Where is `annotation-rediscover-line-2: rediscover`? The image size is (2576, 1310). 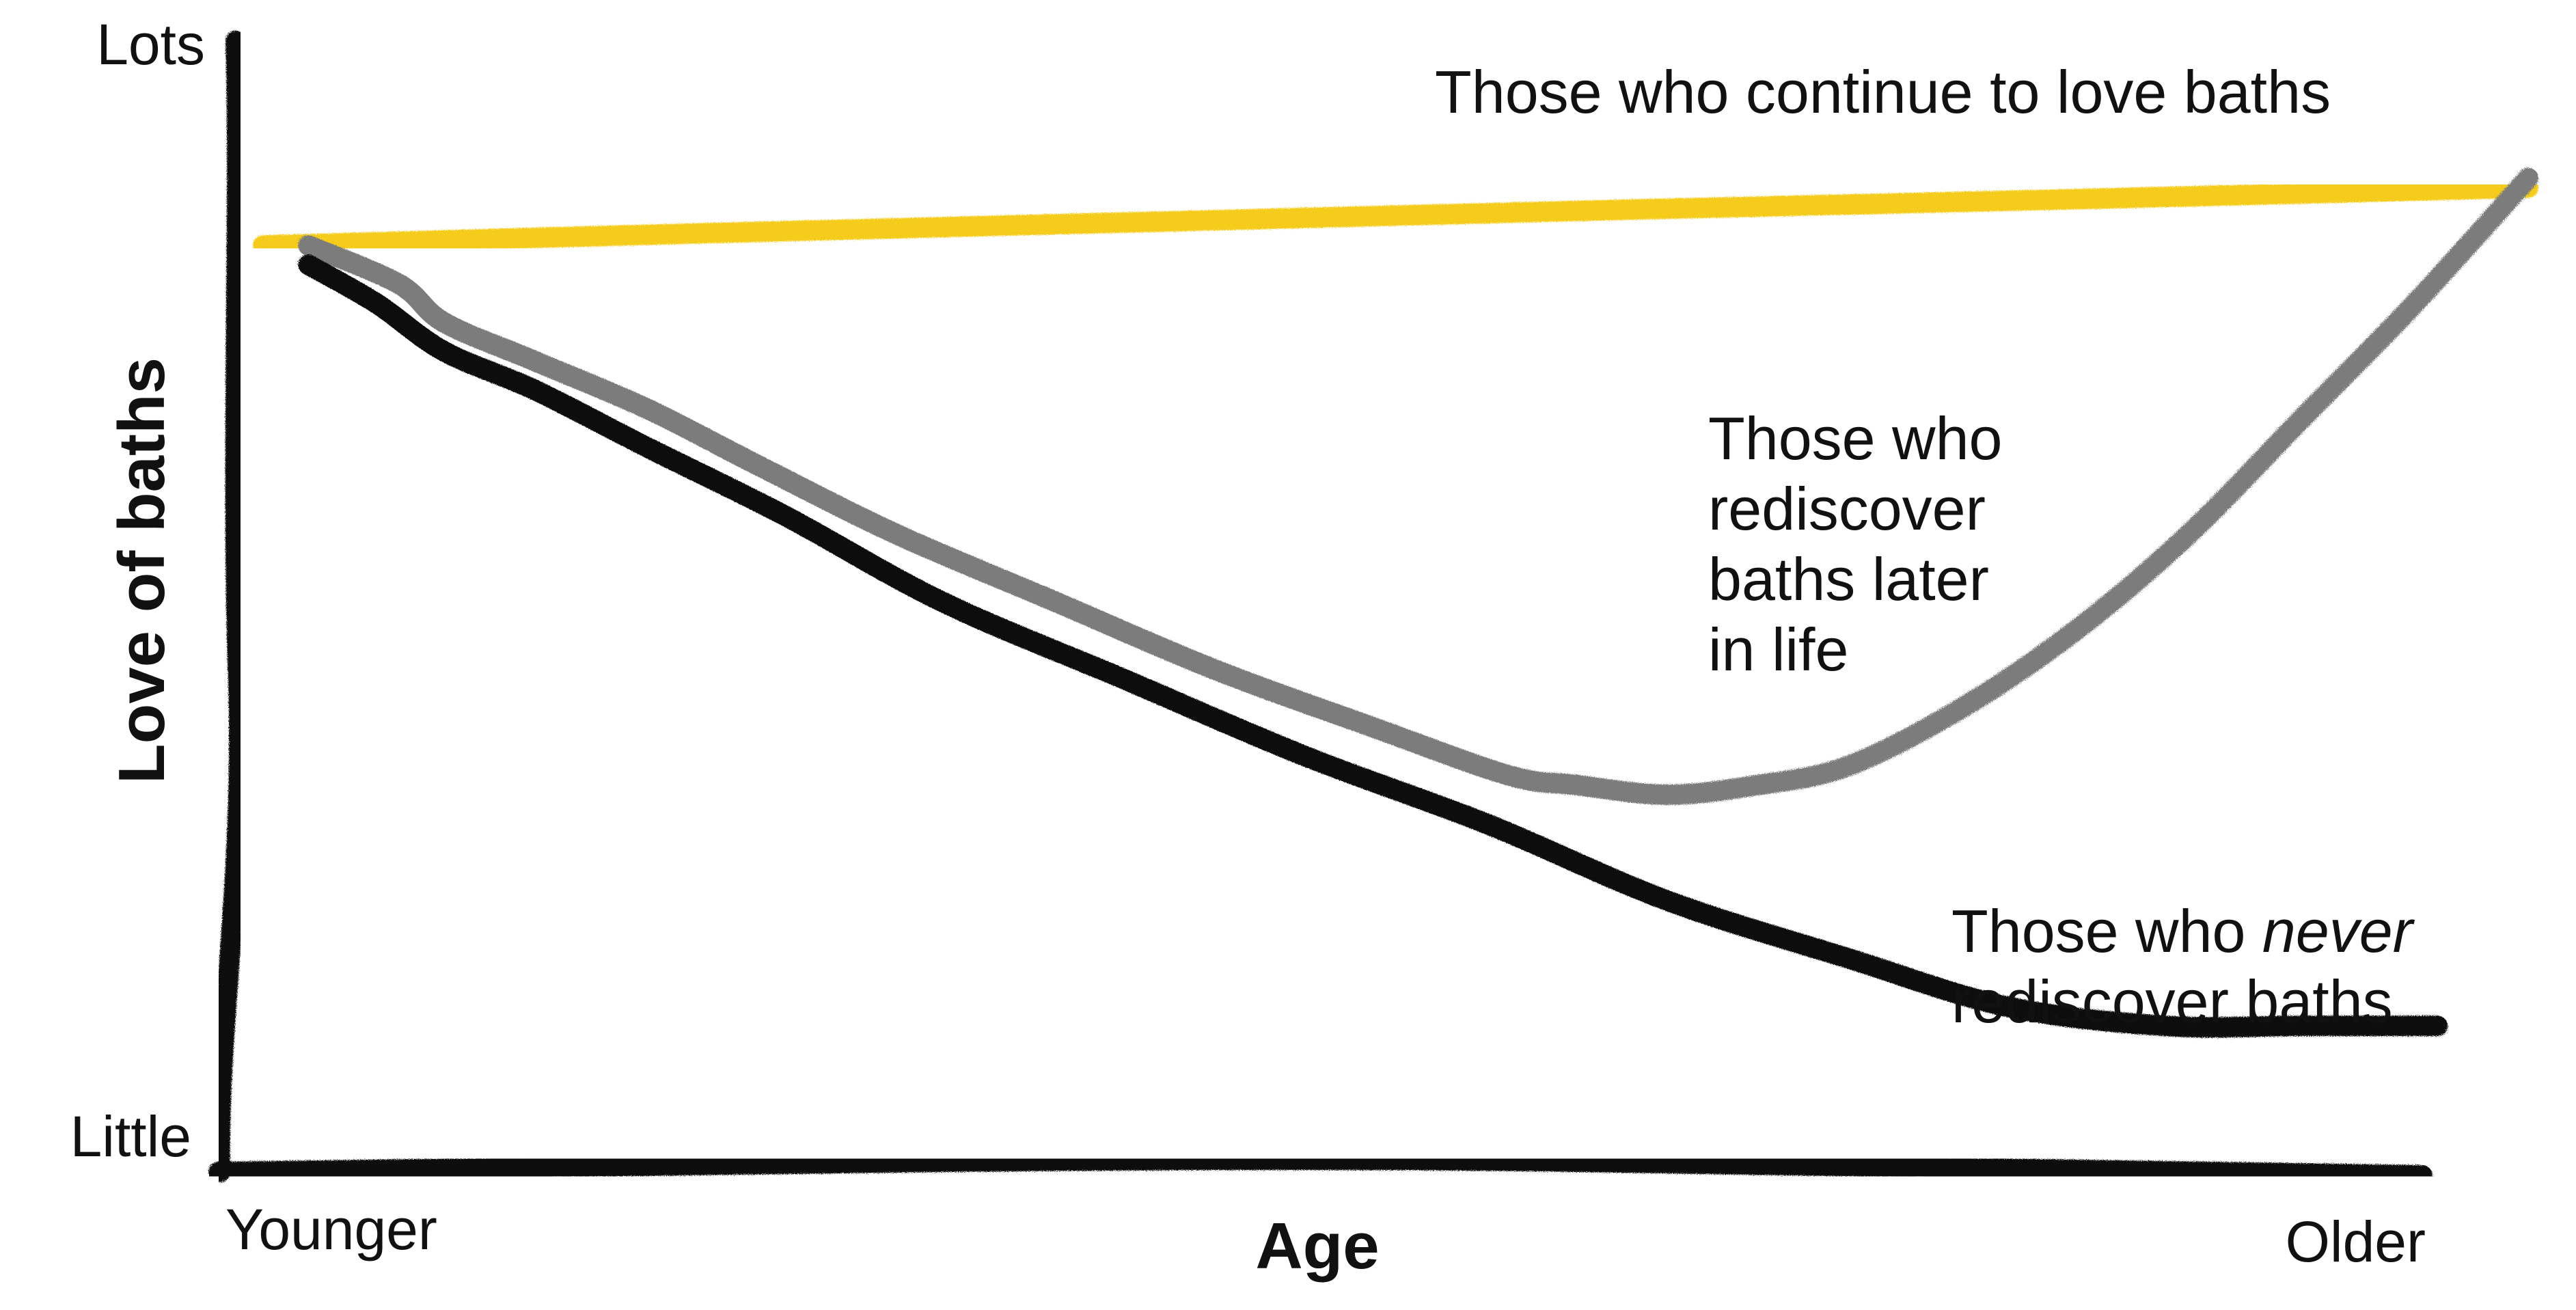
annotation-rediscover-line-2: rediscover is located at coordinates (1847, 509).